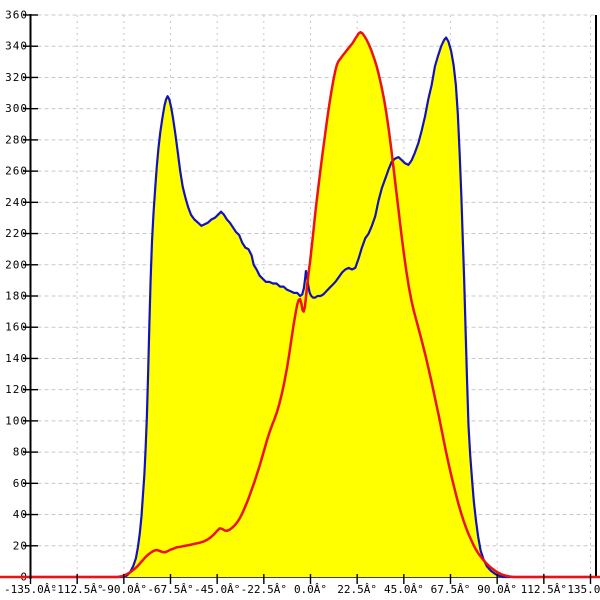 Image resolution: width=600 pixels, height=600 pixels. I want to click on y-tick-label: 60, so click(20, 483).